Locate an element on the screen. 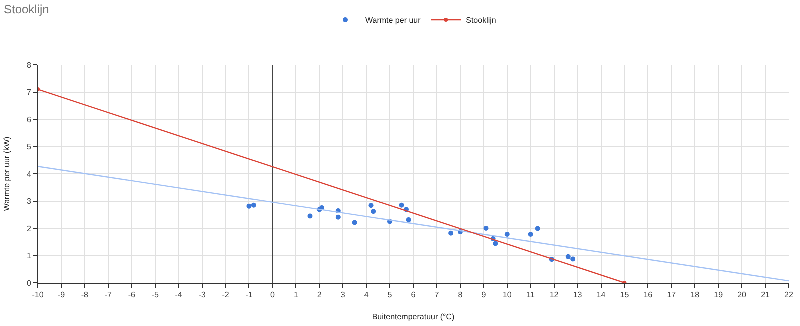  x-tick-label: 17 is located at coordinates (672, 295).